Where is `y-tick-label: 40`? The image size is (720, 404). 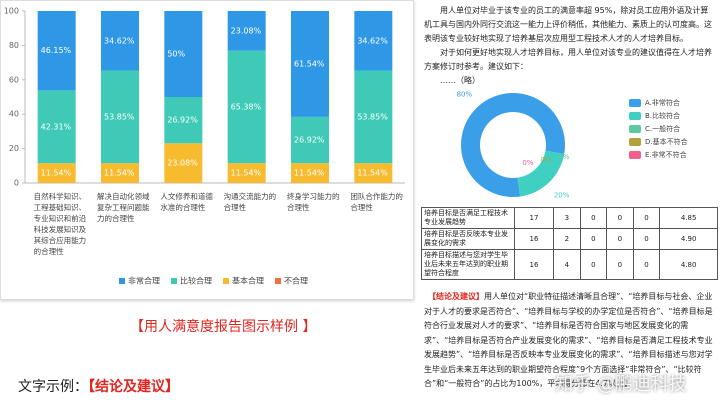 y-tick-label: 40 is located at coordinates (14, 114).